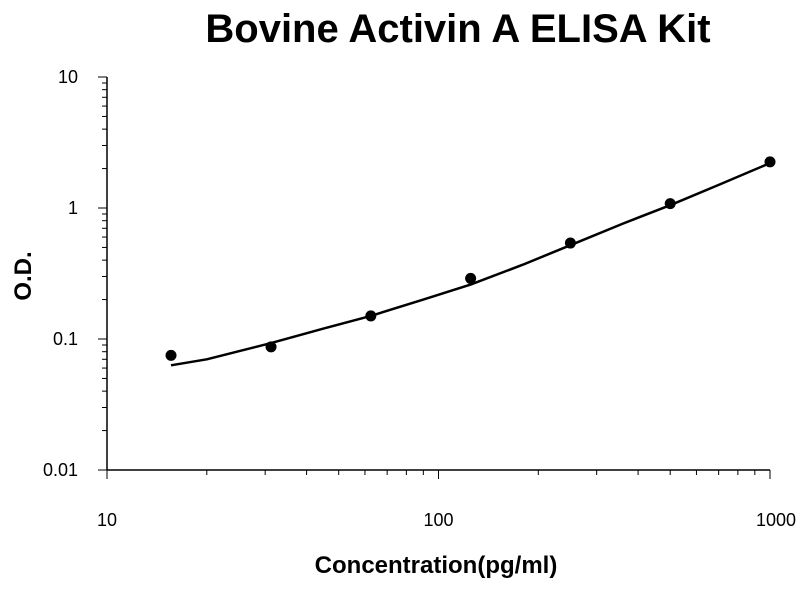  I want to click on y-tick-label: 10, so click(68, 77).